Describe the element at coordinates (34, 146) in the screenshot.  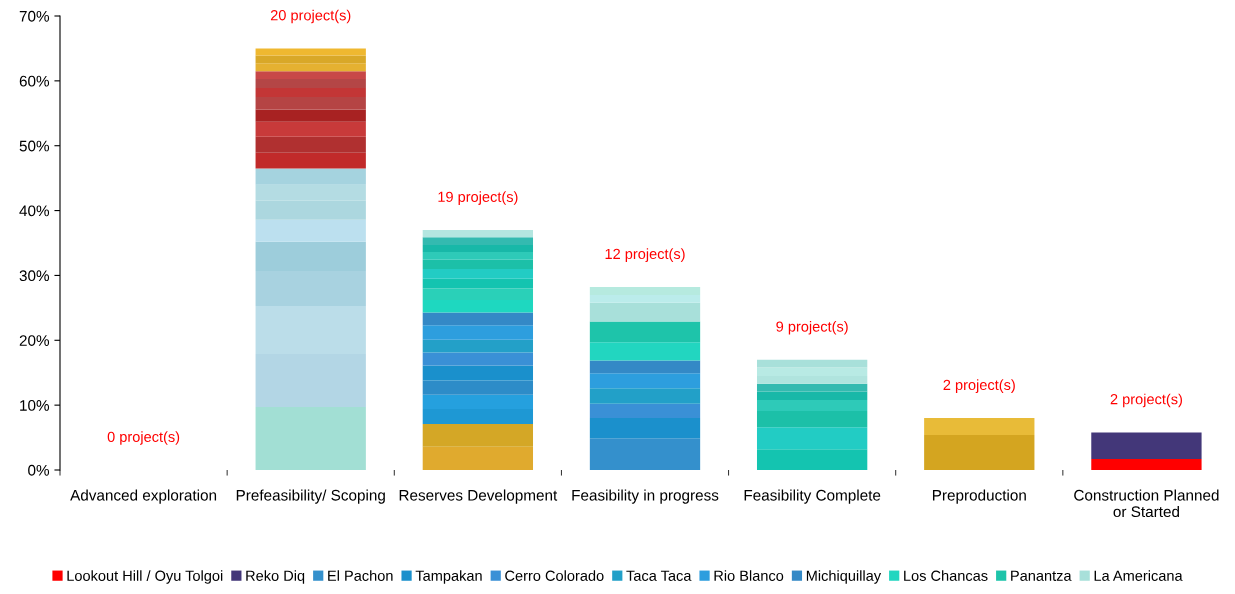
I see `y-tick-label: 50%` at that location.